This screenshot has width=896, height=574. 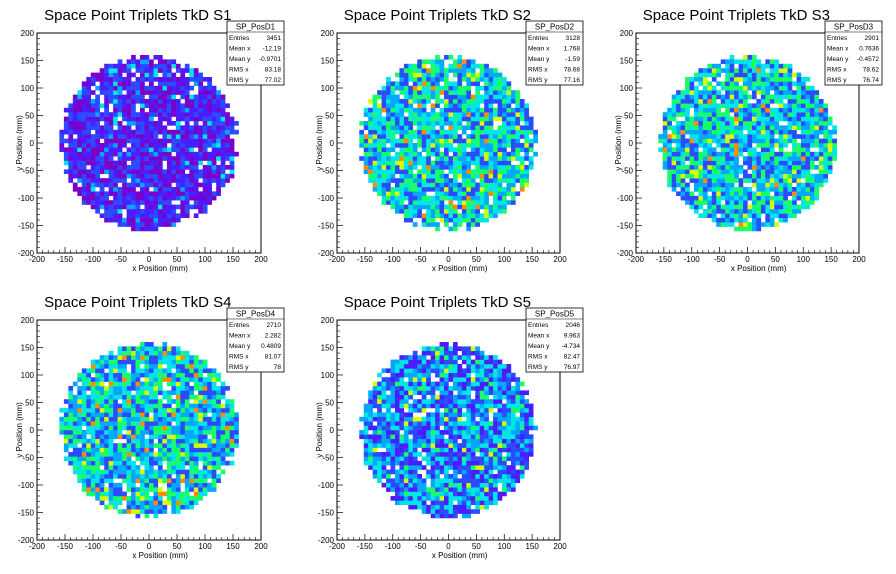 I want to click on stats-row-value: 2.282, so click(x=273, y=335).